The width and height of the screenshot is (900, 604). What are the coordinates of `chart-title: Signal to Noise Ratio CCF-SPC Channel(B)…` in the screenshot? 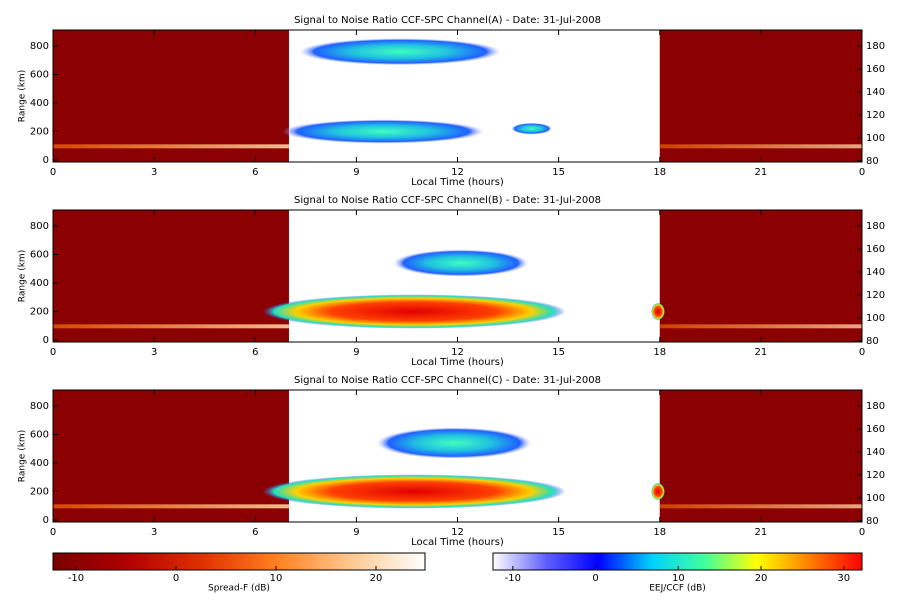 It's located at (447, 200).